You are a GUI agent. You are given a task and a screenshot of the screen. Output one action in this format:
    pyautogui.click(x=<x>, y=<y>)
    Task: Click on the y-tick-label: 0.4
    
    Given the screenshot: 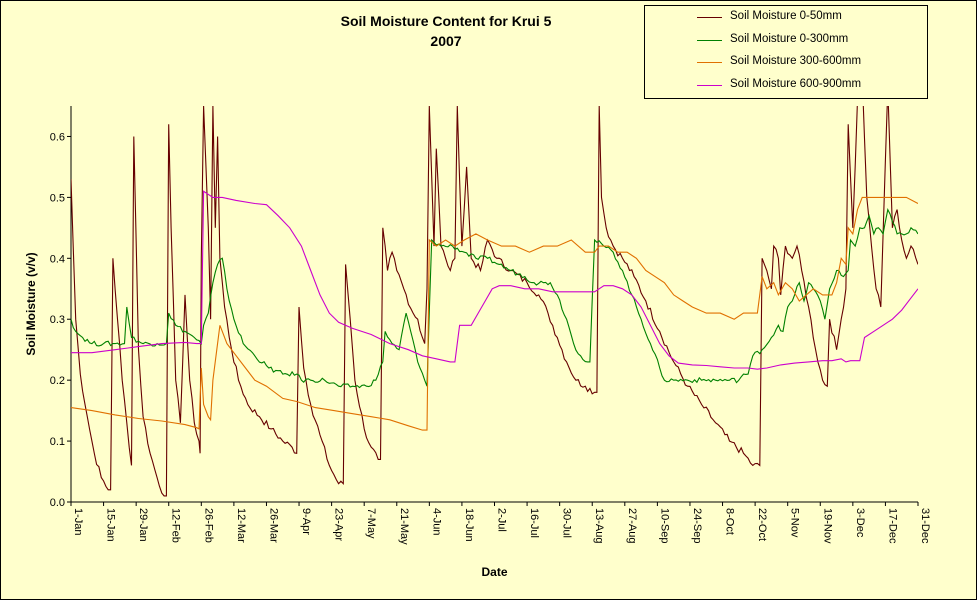 What is the action you would take?
    pyautogui.click(x=57, y=259)
    